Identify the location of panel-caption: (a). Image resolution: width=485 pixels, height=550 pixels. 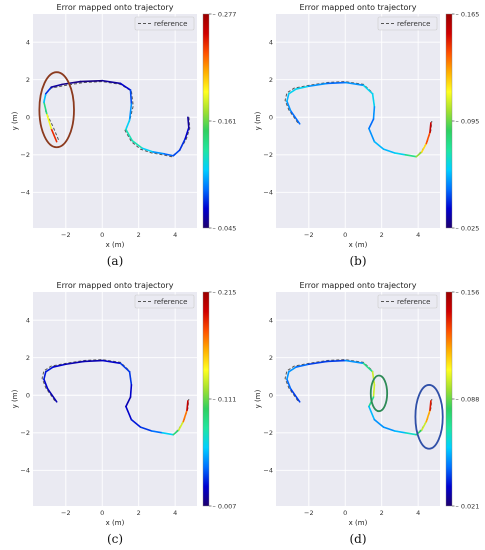
(115, 261).